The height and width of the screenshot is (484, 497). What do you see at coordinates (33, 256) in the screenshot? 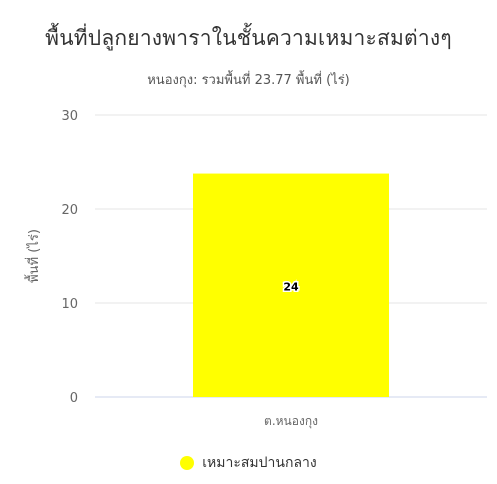
I see `y-axis-title: พื้นที่ (ไร่)` at bounding box center [33, 256].